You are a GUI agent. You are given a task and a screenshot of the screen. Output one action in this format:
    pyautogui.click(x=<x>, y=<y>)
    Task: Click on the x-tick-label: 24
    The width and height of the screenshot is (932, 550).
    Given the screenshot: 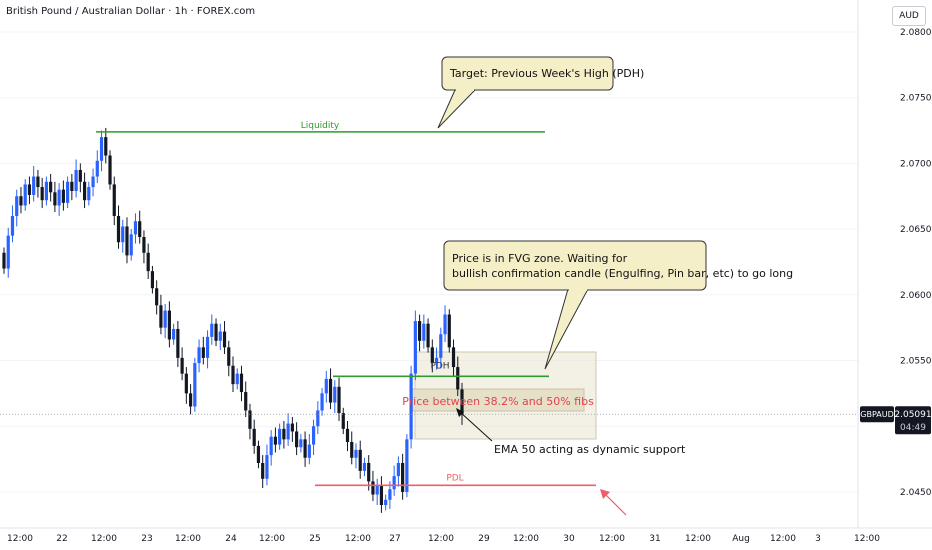 What is the action you would take?
    pyautogui.click(x=231, y=539)
    